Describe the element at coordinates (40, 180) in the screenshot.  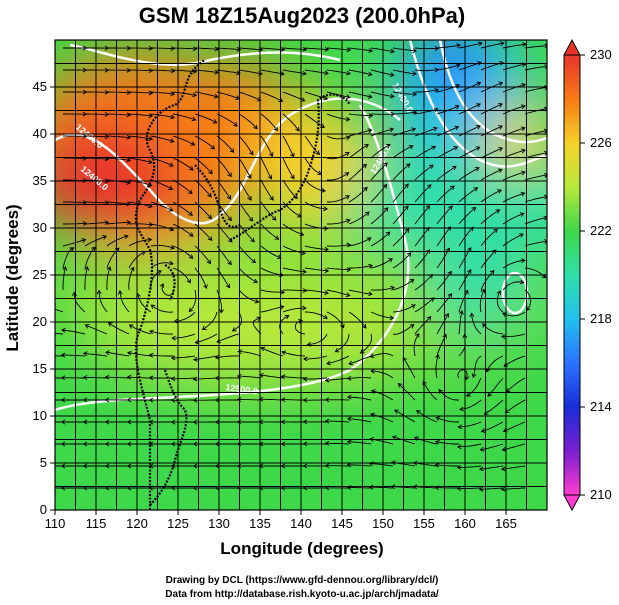
I see `y-tick-label: 35` at that location.